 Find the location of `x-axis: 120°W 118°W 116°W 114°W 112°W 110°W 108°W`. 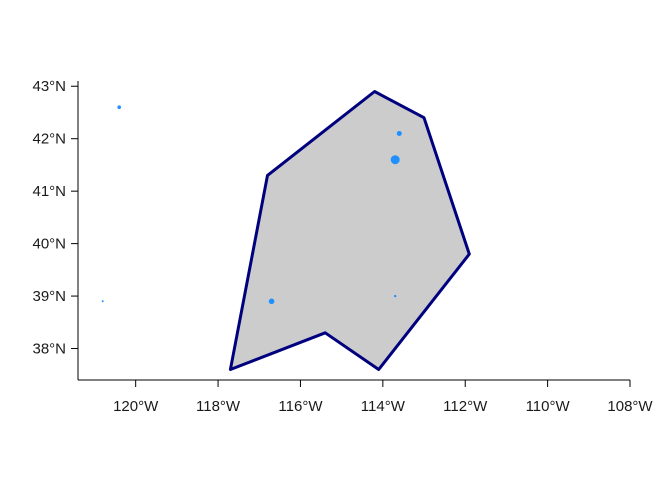

x-axis: 120°W 118°W 116°W 114°W 112°W 110°W 108°W is located at coordinates (365, 397).